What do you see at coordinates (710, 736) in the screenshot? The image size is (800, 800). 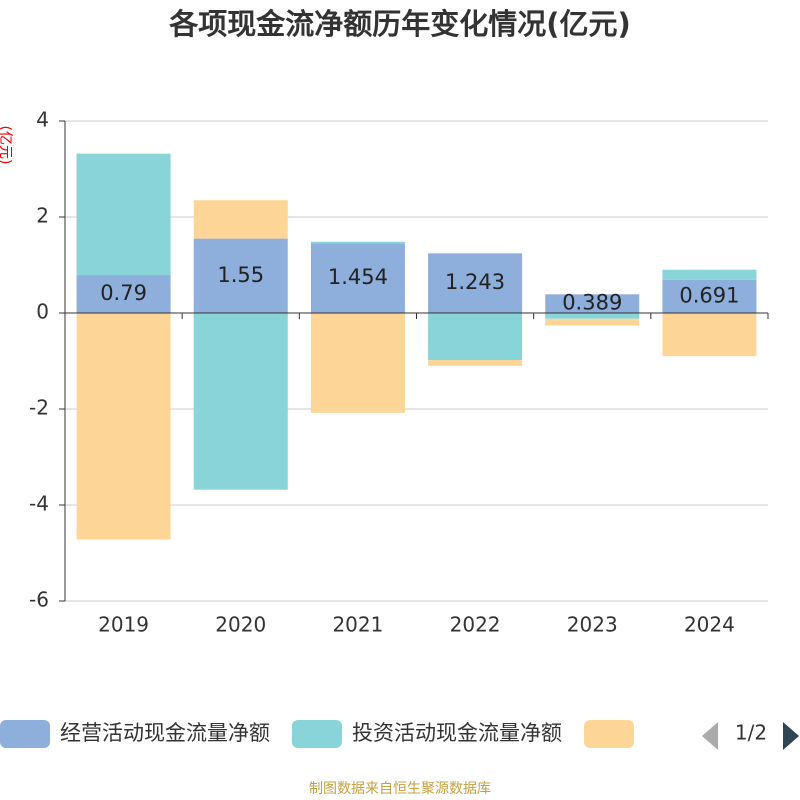 I see `legend-prev` at bounding box center [710, 736].